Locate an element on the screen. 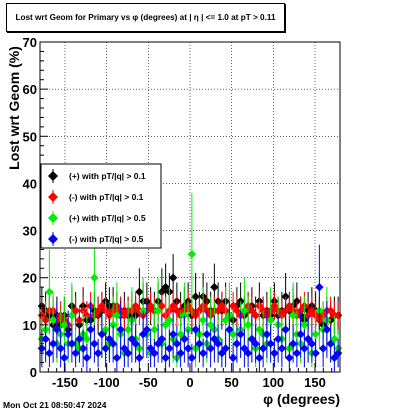  y-tick-label: 20 is located at coordinates (30, 278).